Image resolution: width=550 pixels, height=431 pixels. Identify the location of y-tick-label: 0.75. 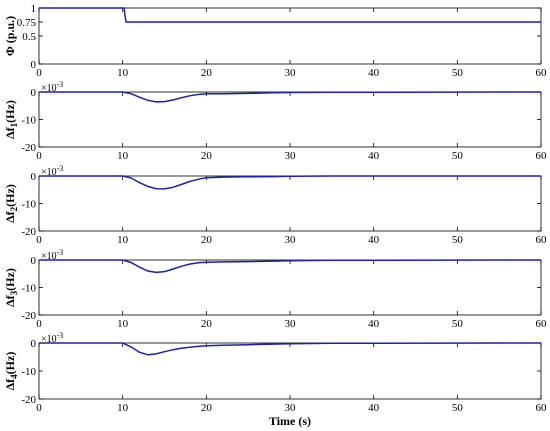
(27, 23).